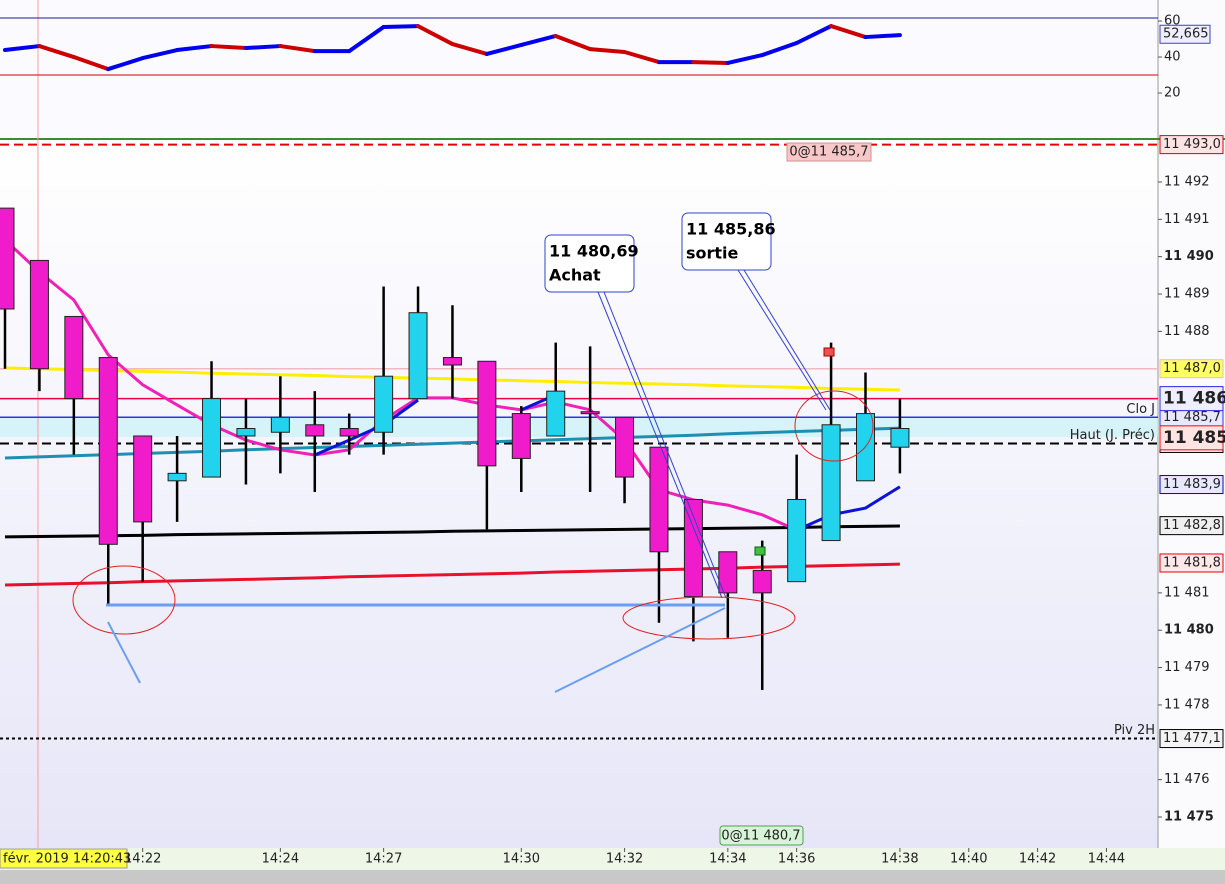 The image size is (1225, 884). Describe the element at coordinates (1192, 484) in the screenshot. I see `level-label: 11 483,9` at that location.